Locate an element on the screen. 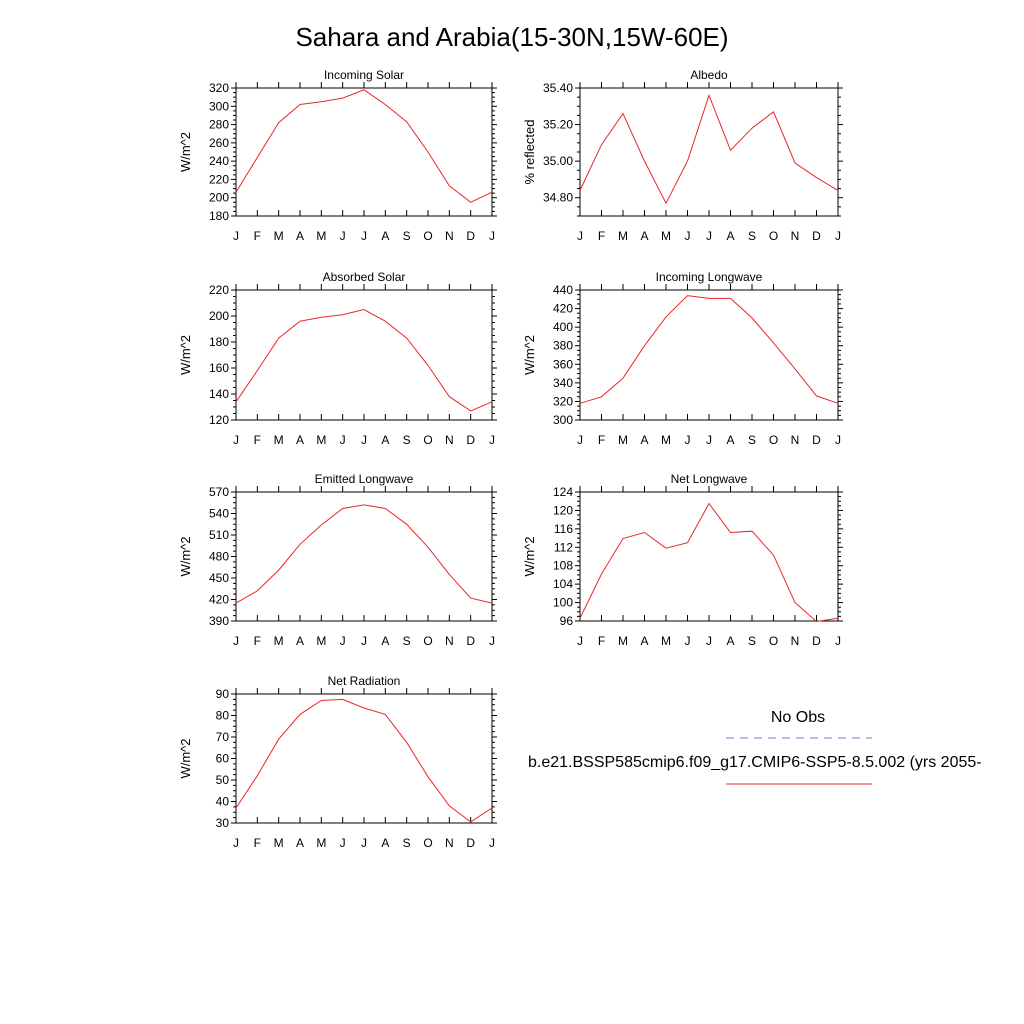  y-tick-label: 160 is located at coordinates (219, 368).